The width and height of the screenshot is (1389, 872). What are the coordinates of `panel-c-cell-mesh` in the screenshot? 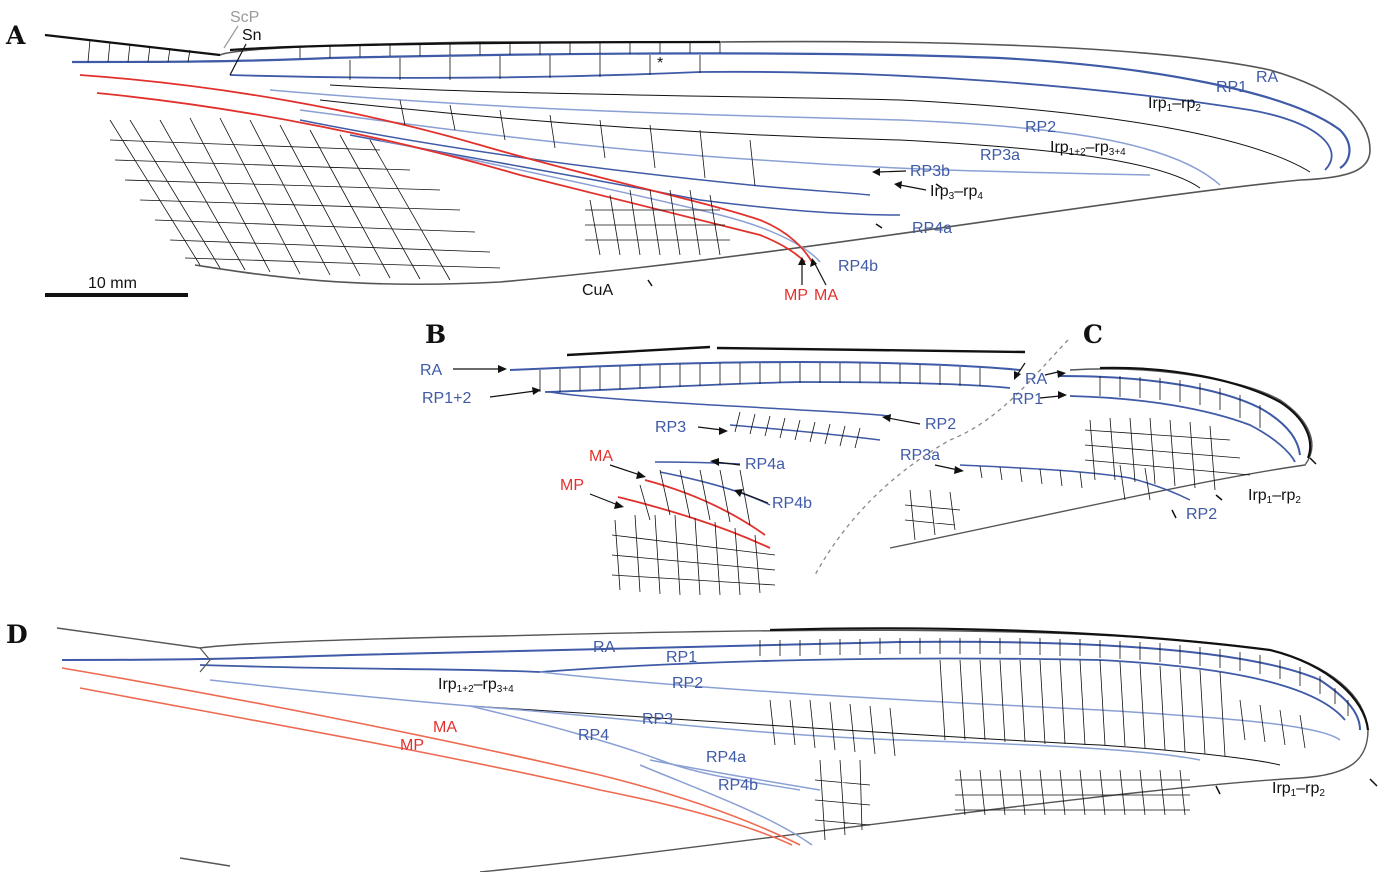 It's located at (1082, 458).